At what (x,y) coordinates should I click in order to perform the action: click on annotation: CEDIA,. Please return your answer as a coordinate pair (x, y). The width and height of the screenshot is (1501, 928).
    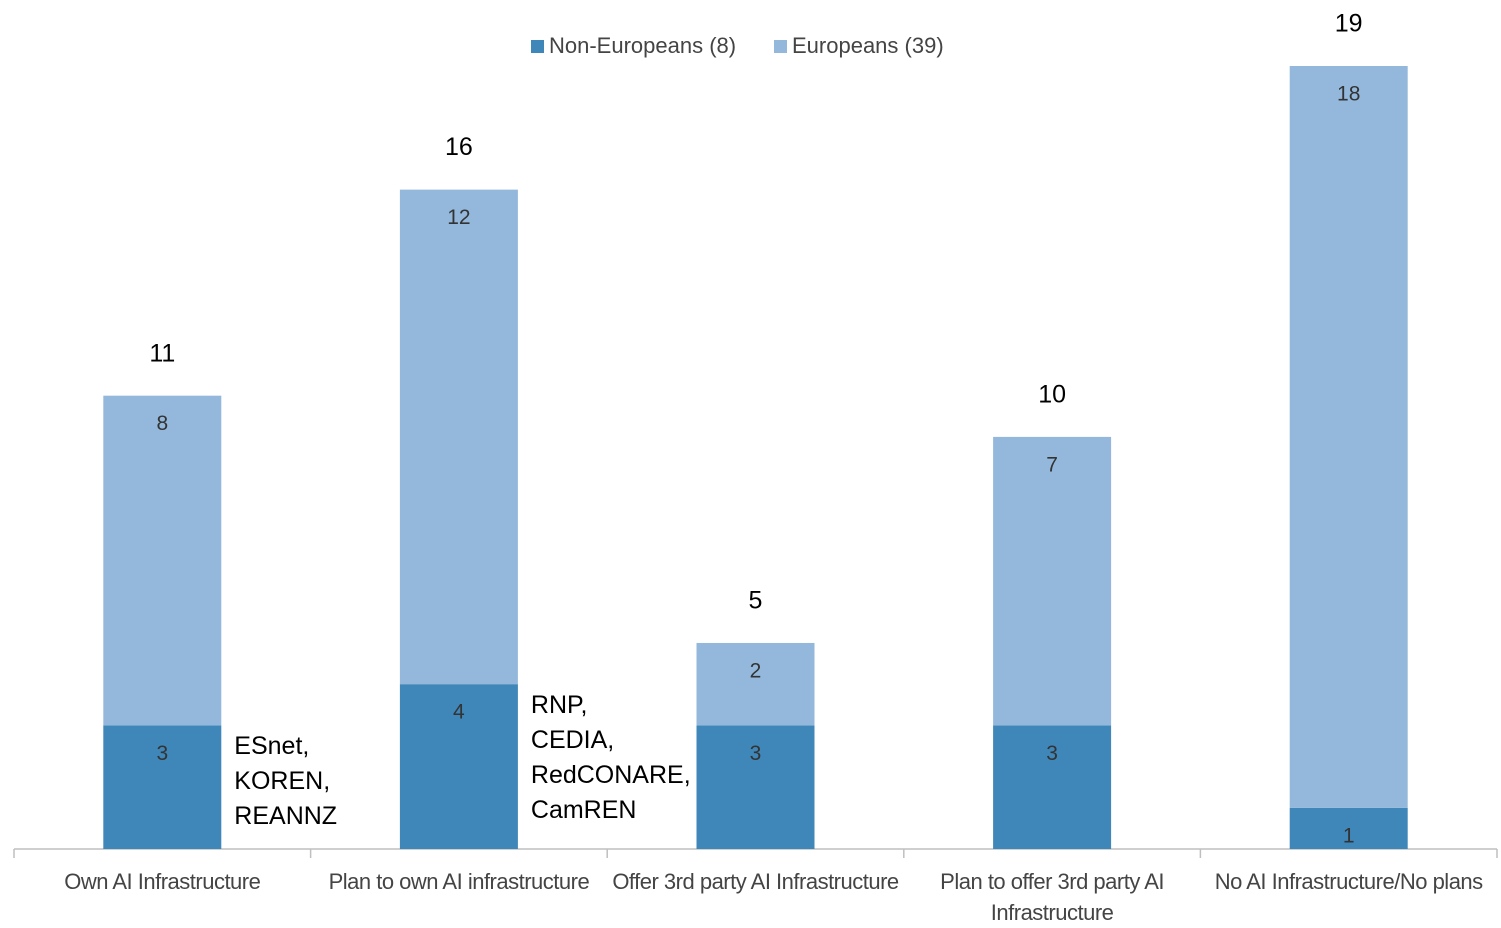
    Looking at the image, I should click on (572, 740).